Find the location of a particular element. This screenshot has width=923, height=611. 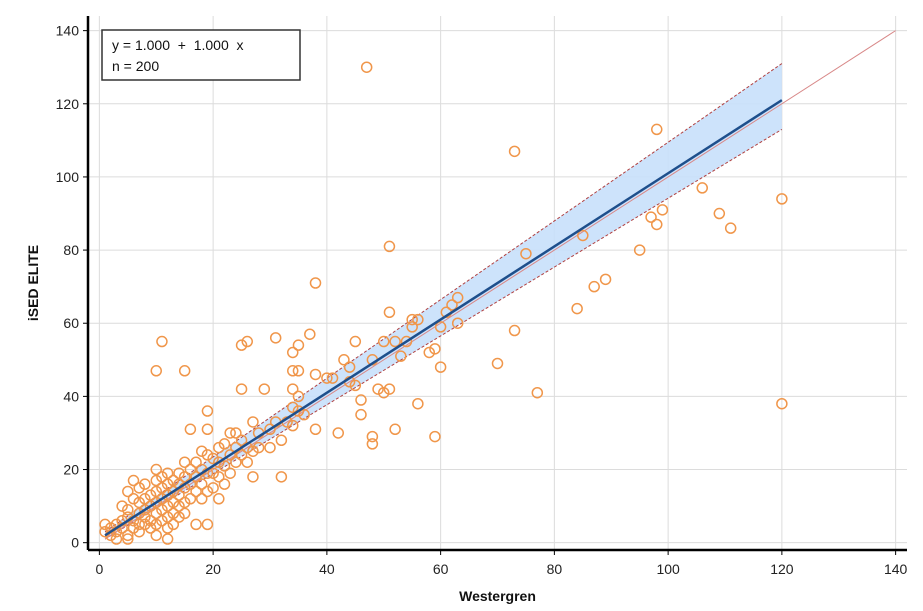

x-tick-label: 100 is located at coordinates (668, 569).